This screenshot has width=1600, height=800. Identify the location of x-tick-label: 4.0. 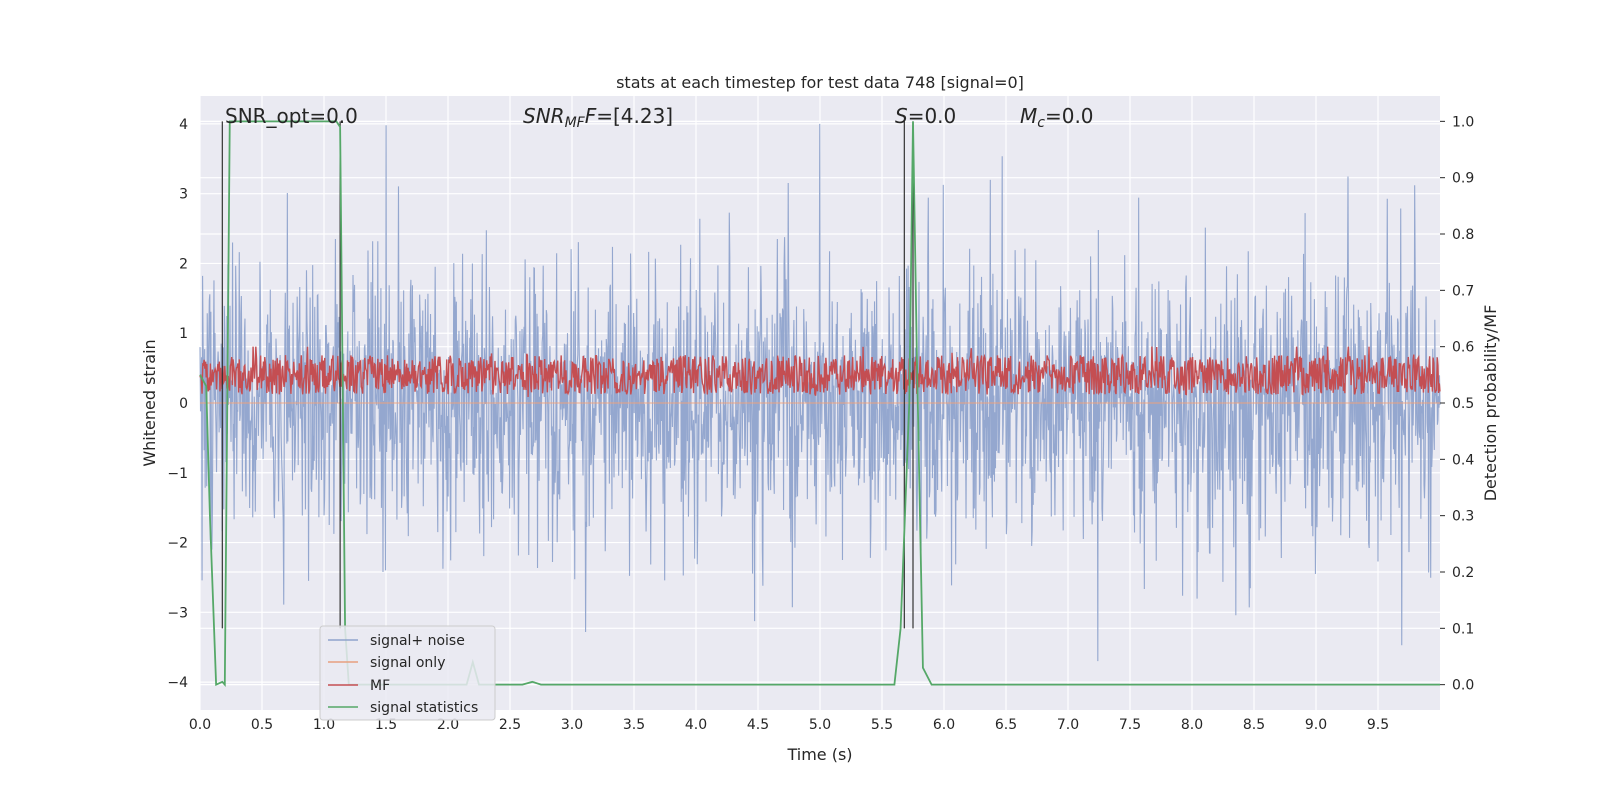
(696, 725).